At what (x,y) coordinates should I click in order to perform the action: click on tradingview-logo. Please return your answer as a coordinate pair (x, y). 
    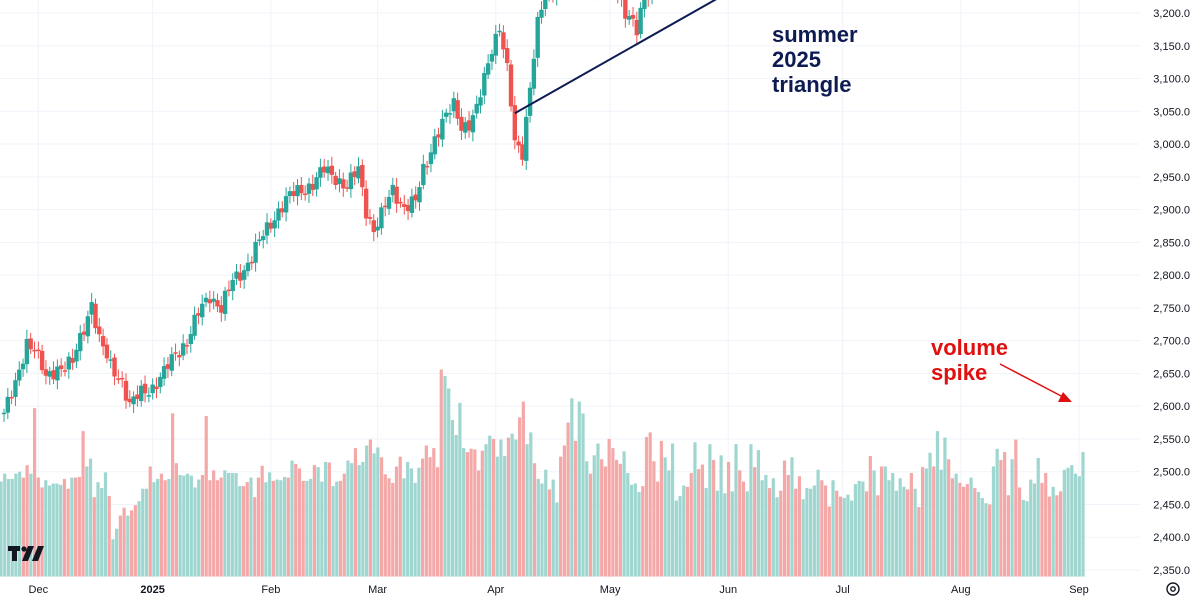
    Looking at the image, I should click on (26, 553).